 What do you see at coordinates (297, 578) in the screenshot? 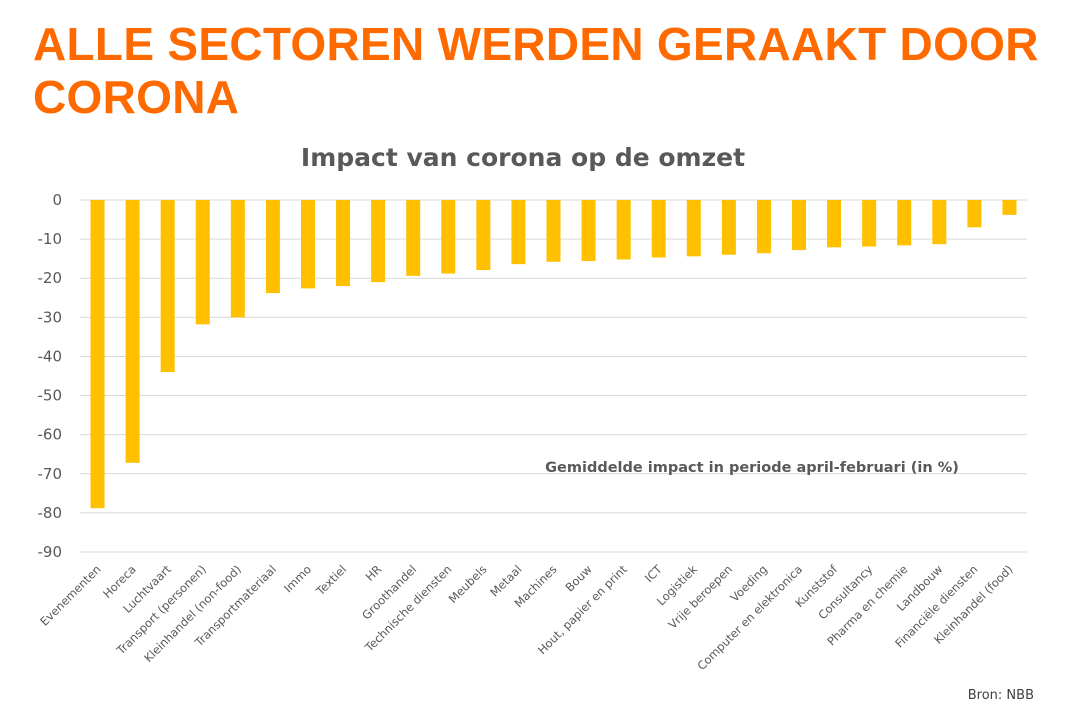
I see `x-category-label: Immo` at bounding box center [297, 578].